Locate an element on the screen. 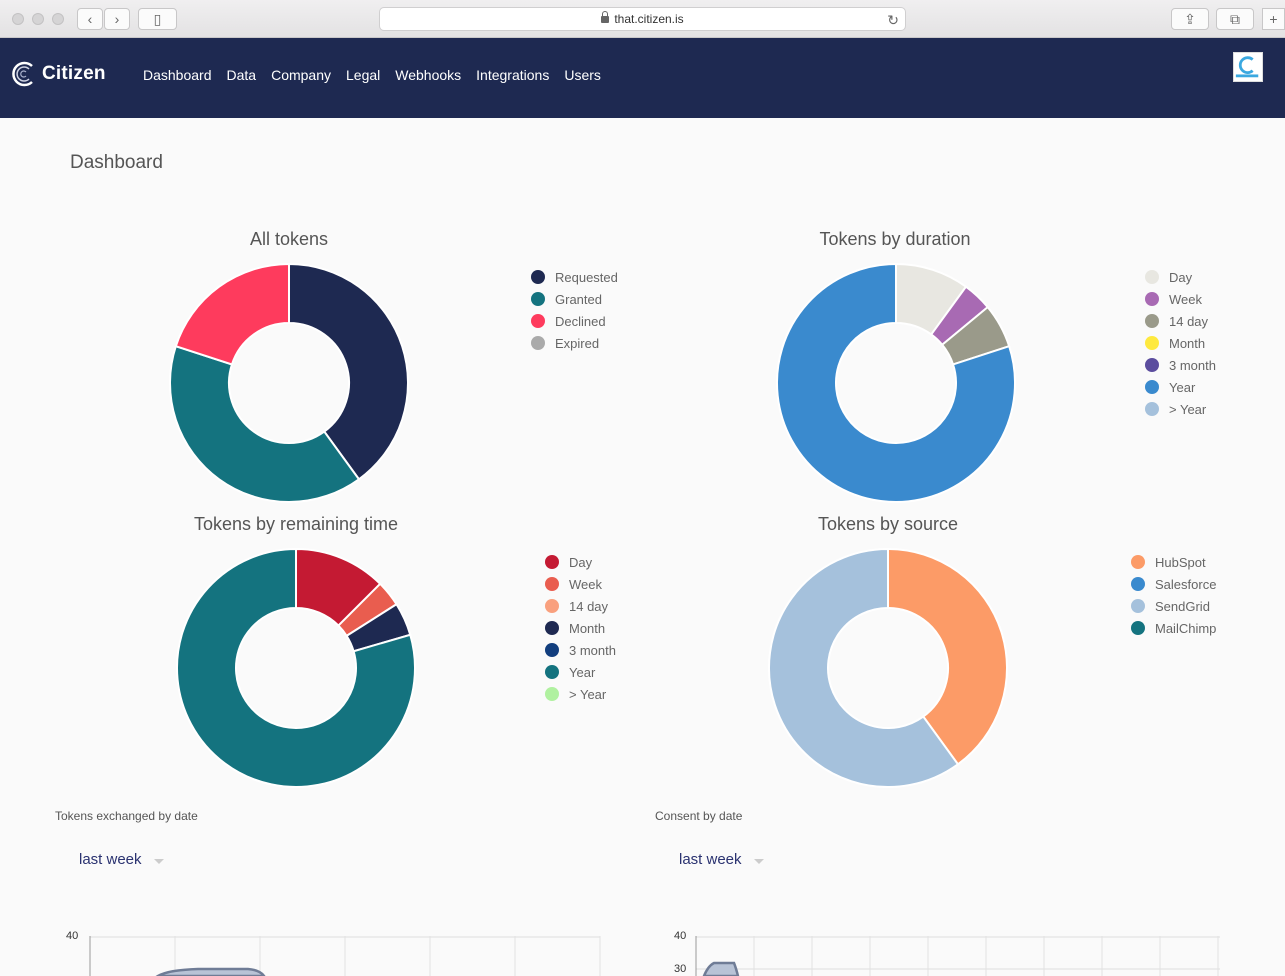 The width and height of the screenshot is (1285, 976). legend-all-tokens: Requested Granted Declined Expired is located at coordinates (574, 310).